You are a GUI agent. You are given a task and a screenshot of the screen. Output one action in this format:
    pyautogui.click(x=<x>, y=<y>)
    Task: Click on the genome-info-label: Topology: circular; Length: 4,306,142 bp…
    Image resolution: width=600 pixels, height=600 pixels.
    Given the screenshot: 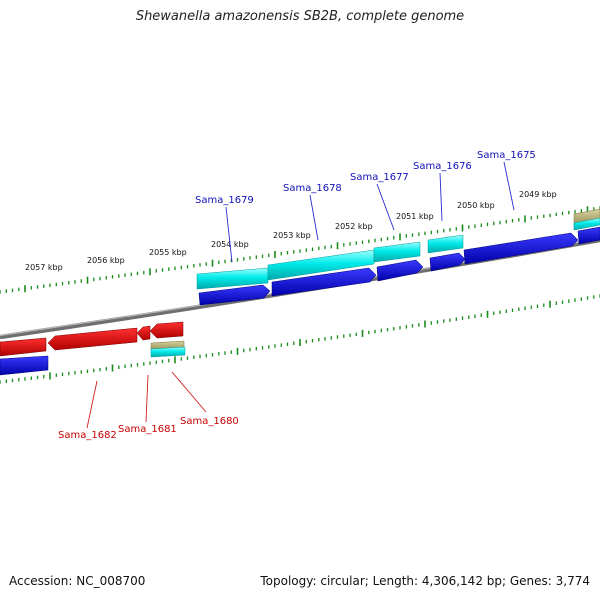 What is the action you would take?
    pyautogui.click(x=425, y=581)
    